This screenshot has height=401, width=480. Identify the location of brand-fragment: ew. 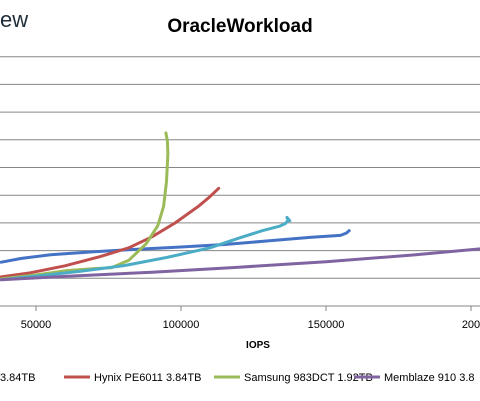
(14, 19).